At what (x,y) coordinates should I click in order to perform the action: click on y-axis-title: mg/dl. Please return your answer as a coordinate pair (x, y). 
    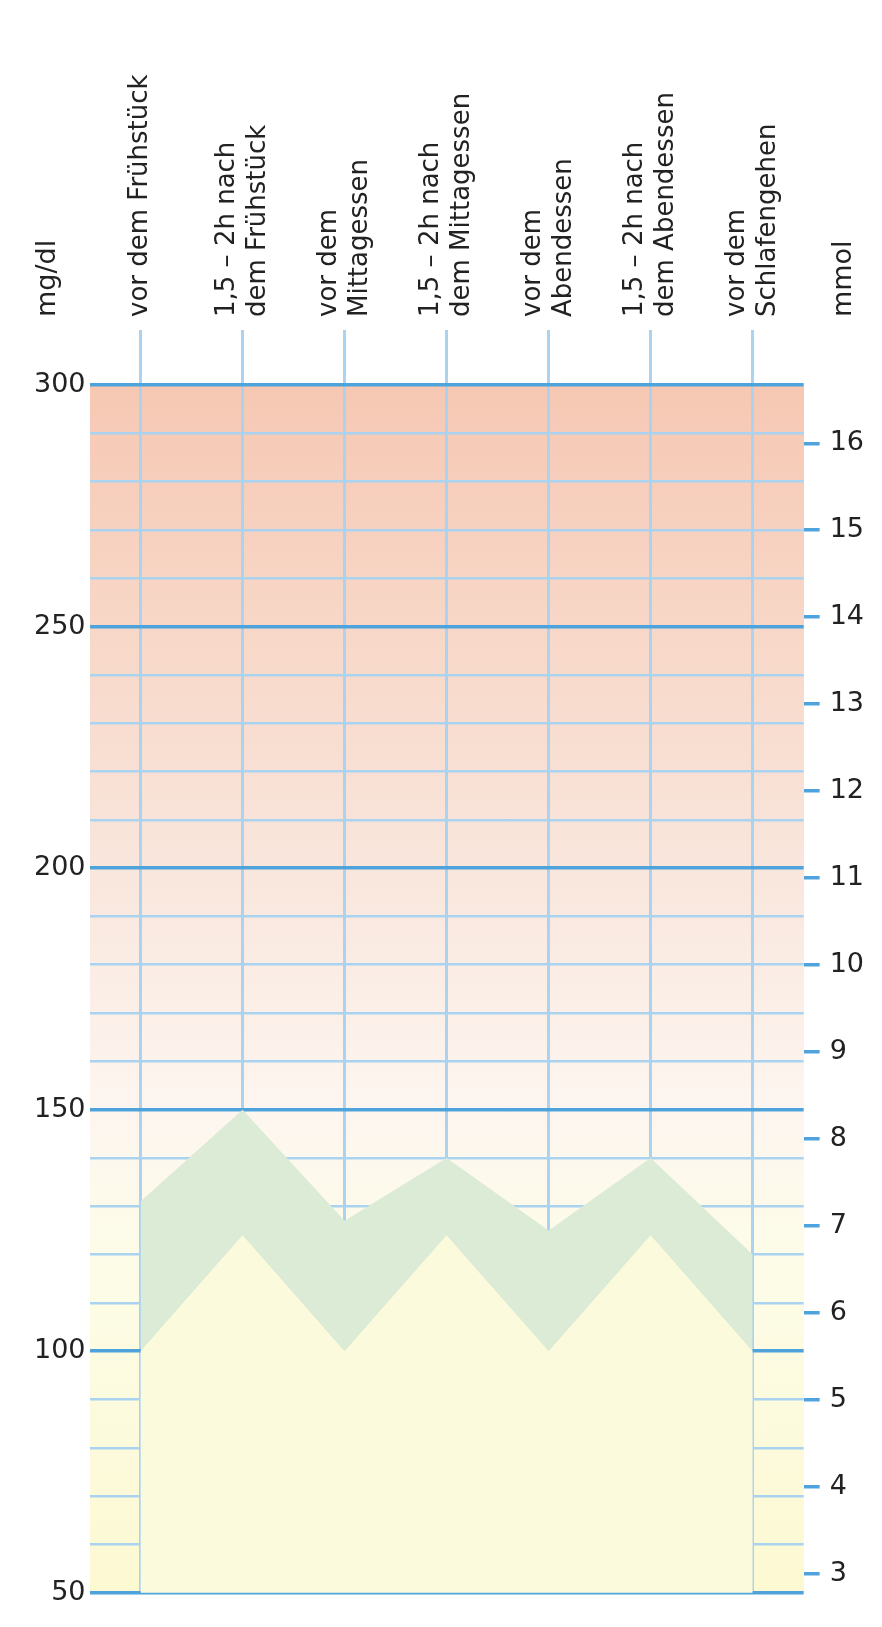
    Looking at the image, I should click on (46, 278).